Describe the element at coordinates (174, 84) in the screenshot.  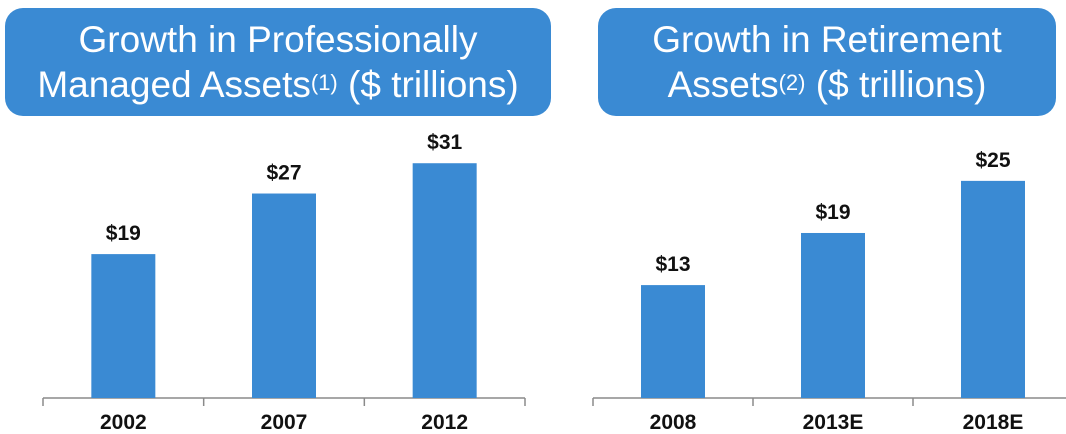
I see `chart-title-line2-main: Managed Assets` at that location.